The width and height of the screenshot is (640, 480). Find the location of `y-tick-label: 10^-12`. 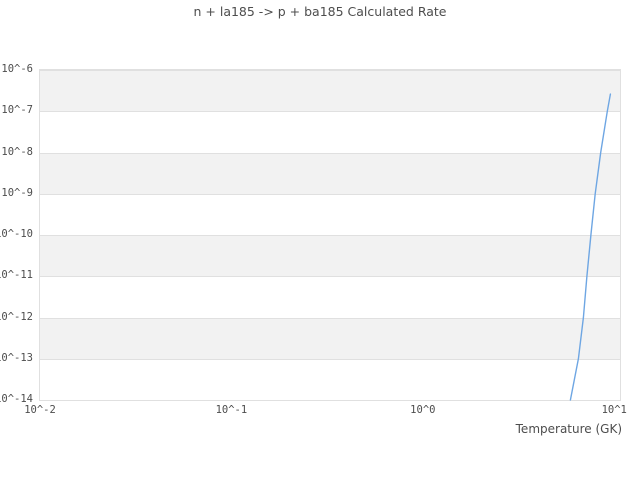

y-tick-label: 10^-12 is located at coordinates (16, 316).